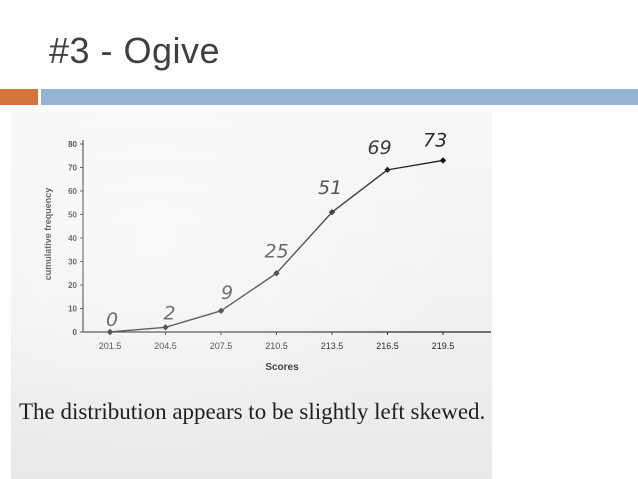 This screenshot has height=479, width=638. I want to click on y-ticks: 0 10 20 30 40 50 60 70 80, so click(75, 238).